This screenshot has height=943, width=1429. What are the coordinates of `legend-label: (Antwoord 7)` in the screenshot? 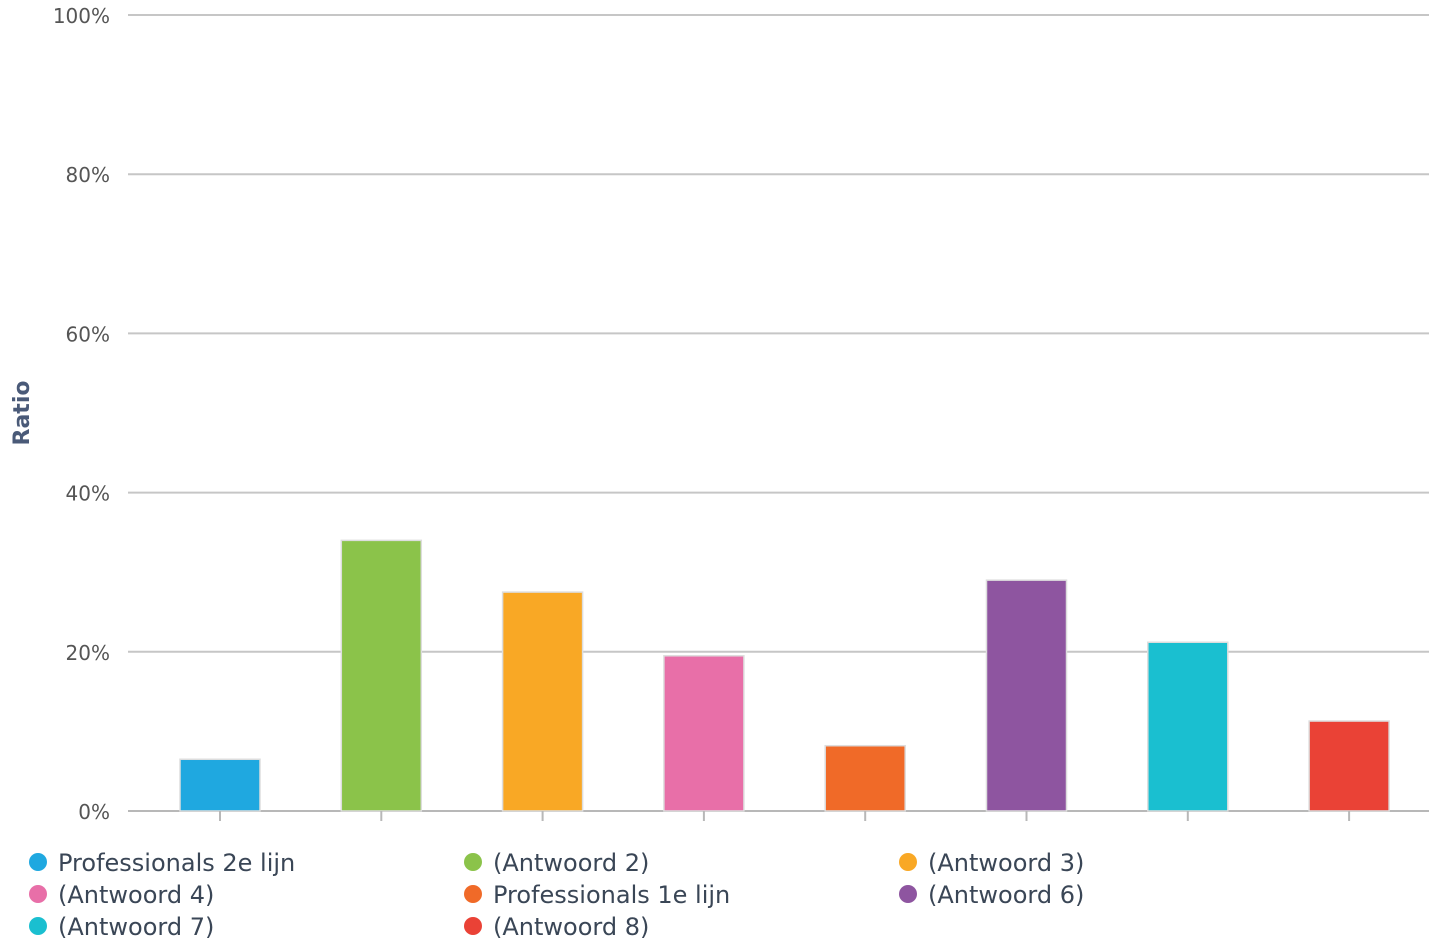 It's located at (136, 927).